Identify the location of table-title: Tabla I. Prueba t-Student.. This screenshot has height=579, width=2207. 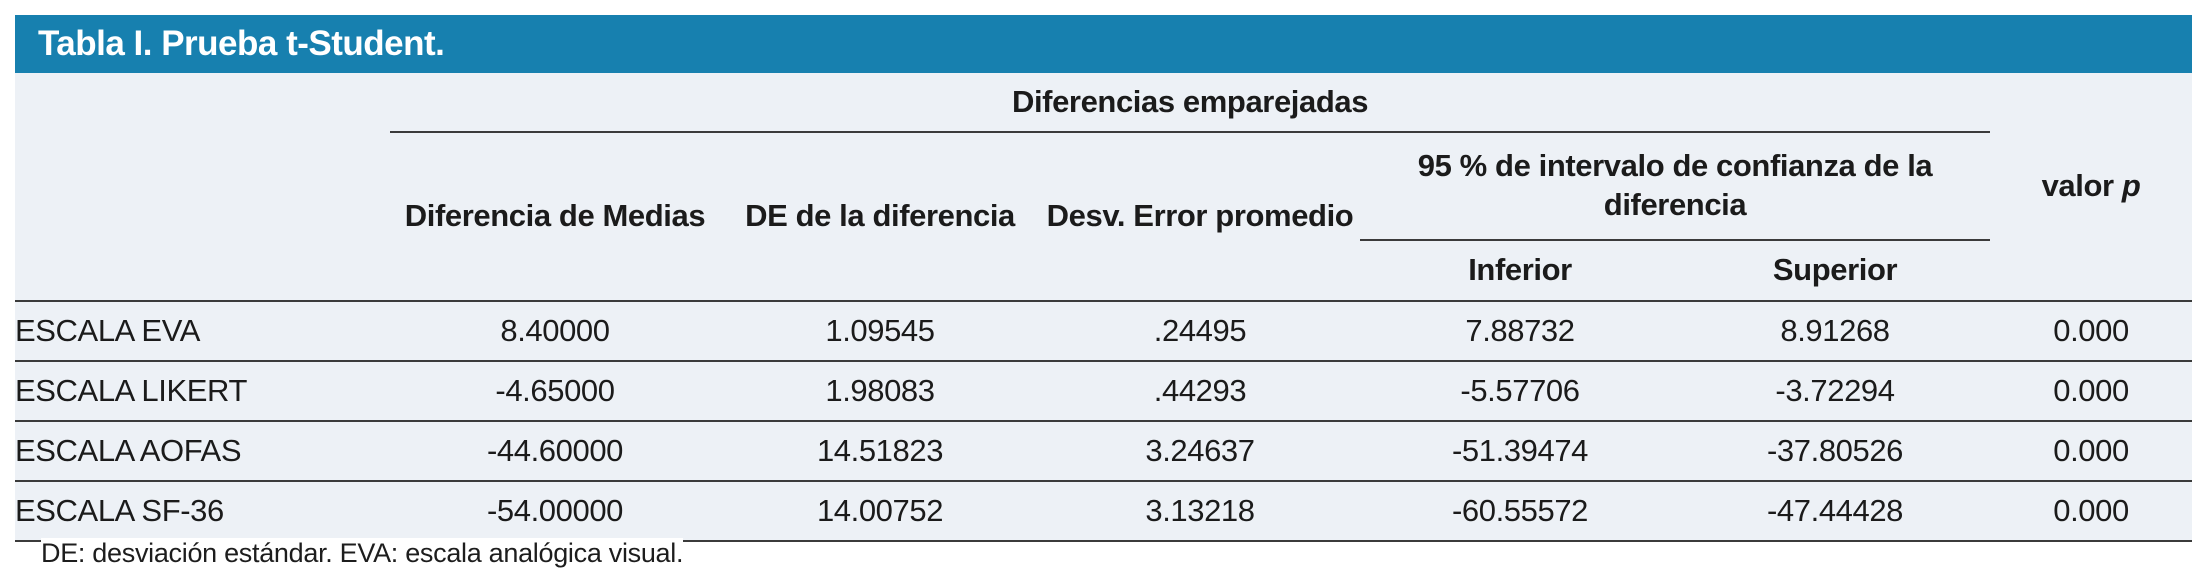
(241, 43).